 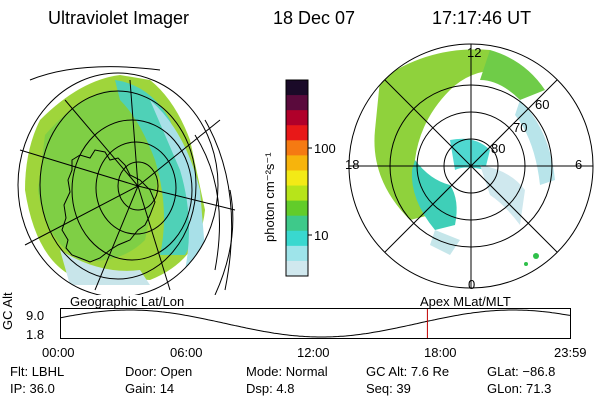 What do you see at coordinates (35, 334) in the screenshot?
I see `orbit-y-tick-1-8: 1.8` at bounding box center [35, 334].